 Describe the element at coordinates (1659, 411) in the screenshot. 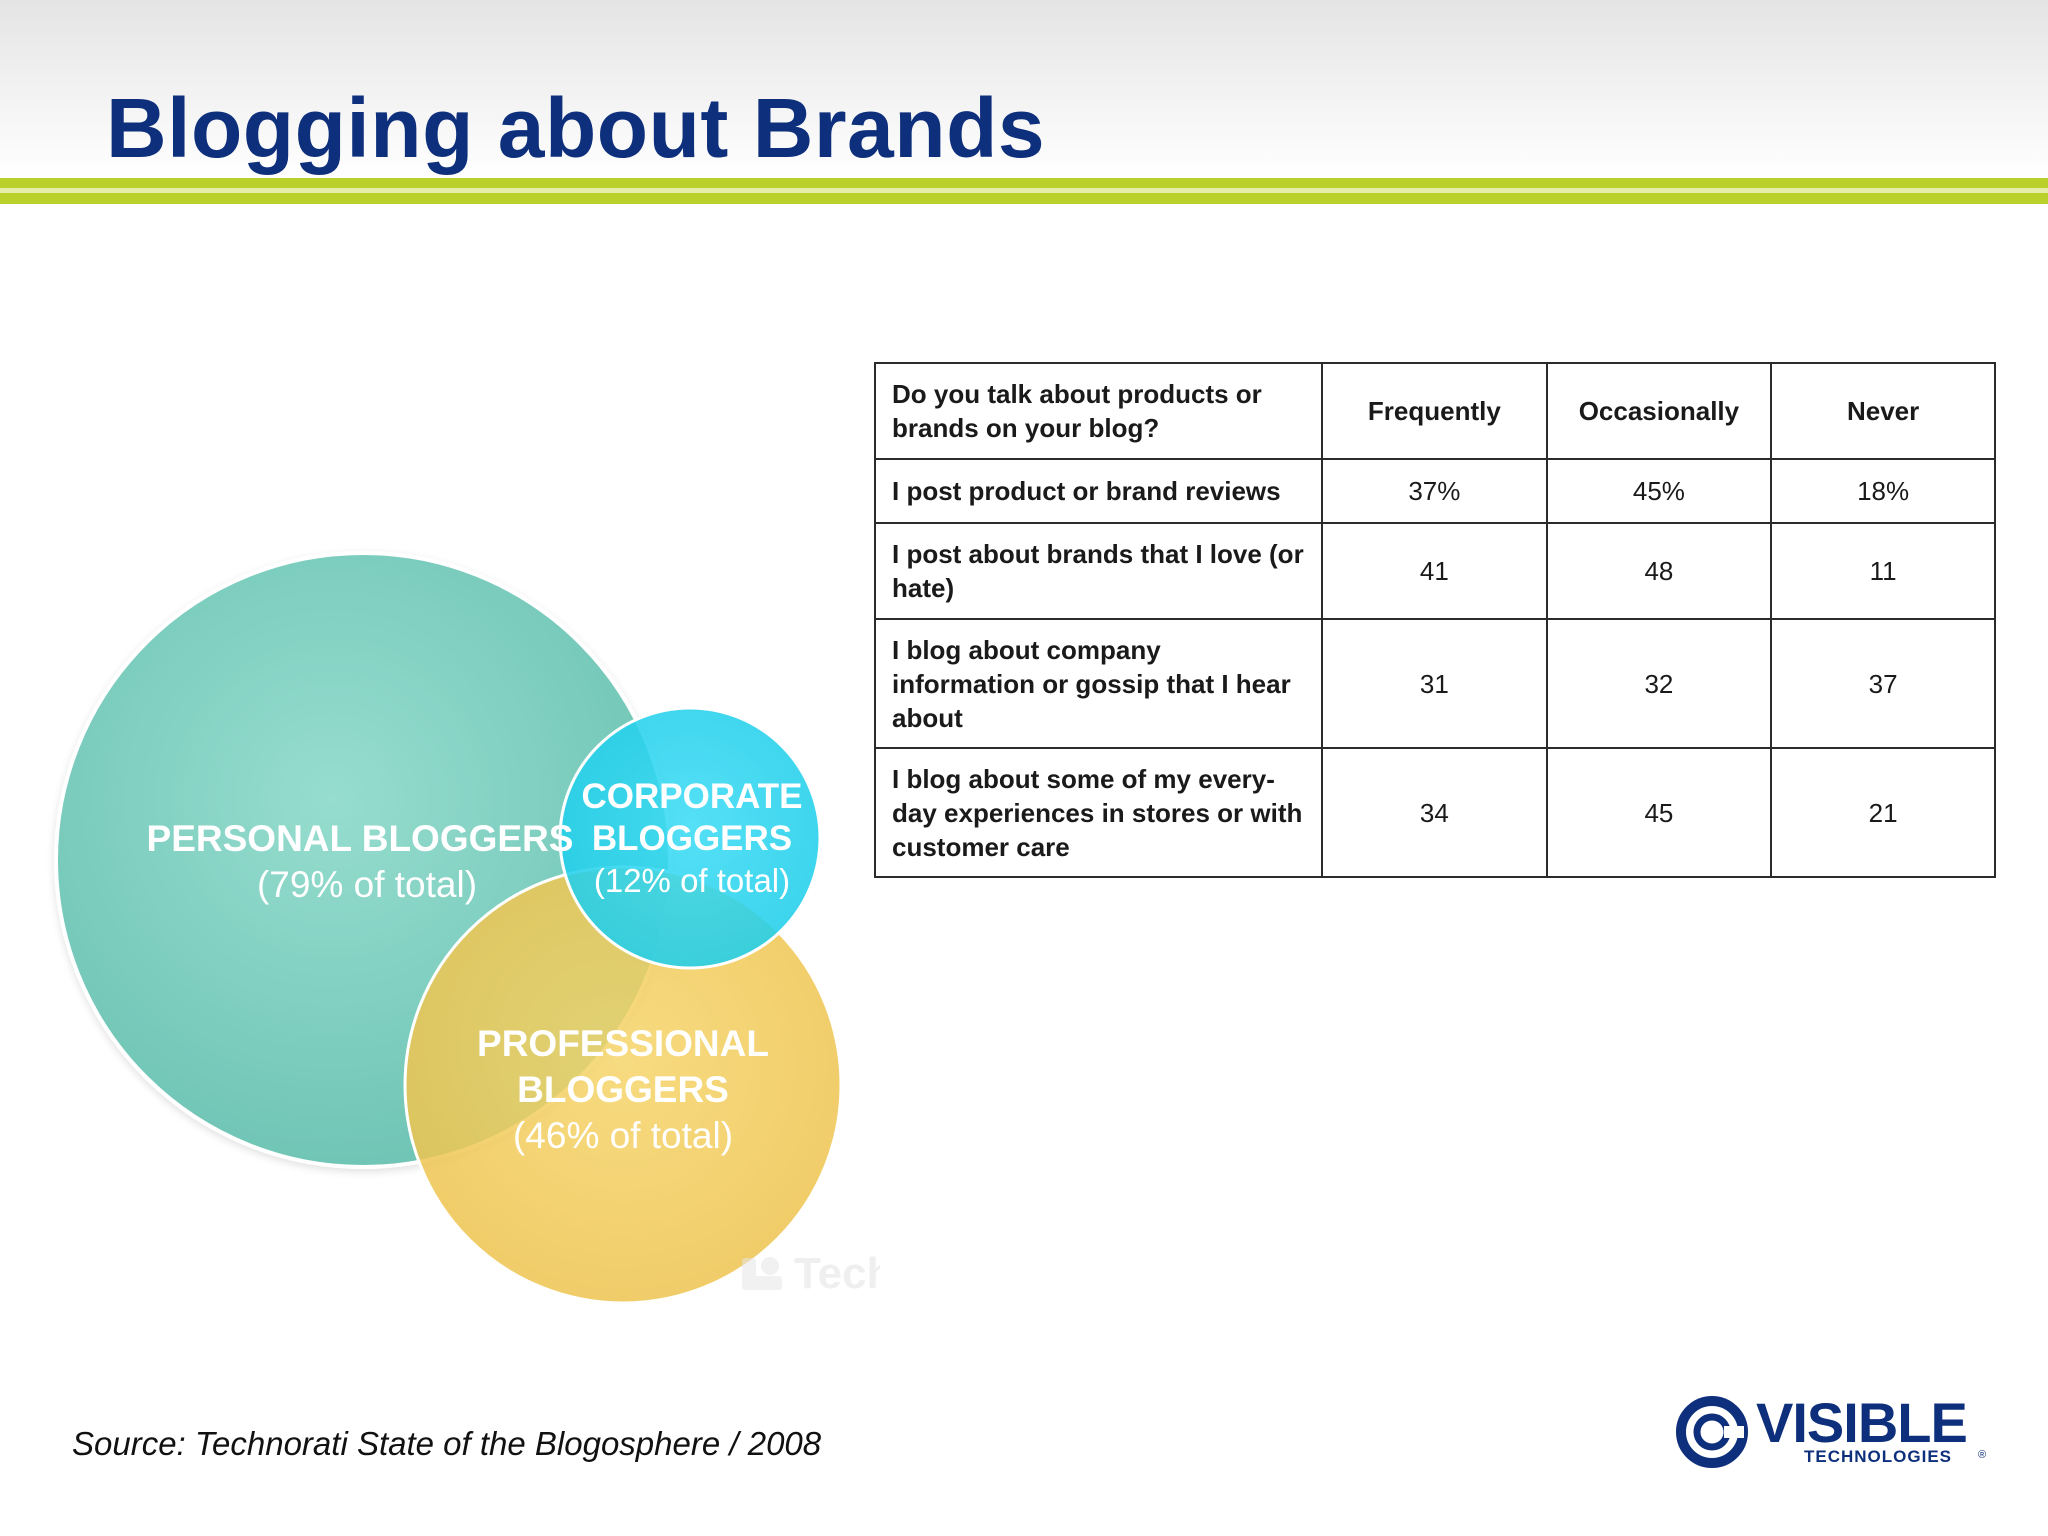

I see `column-header-occasionally: Occasionally` at that location.